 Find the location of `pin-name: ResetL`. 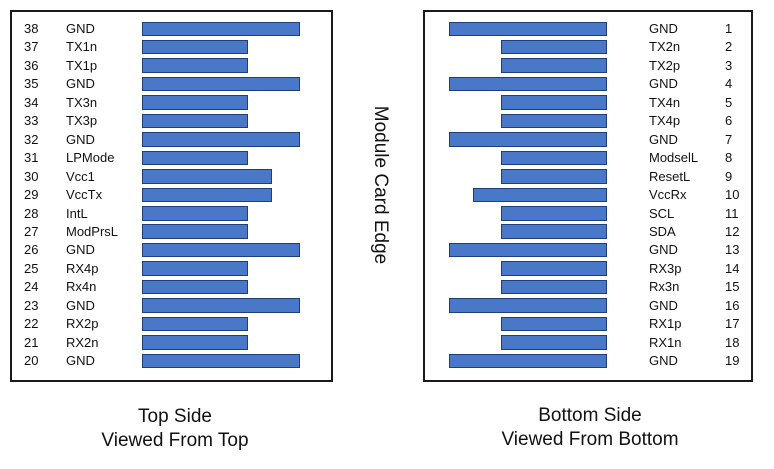

pin-name: ResetL is located at coordinates (670, 176).